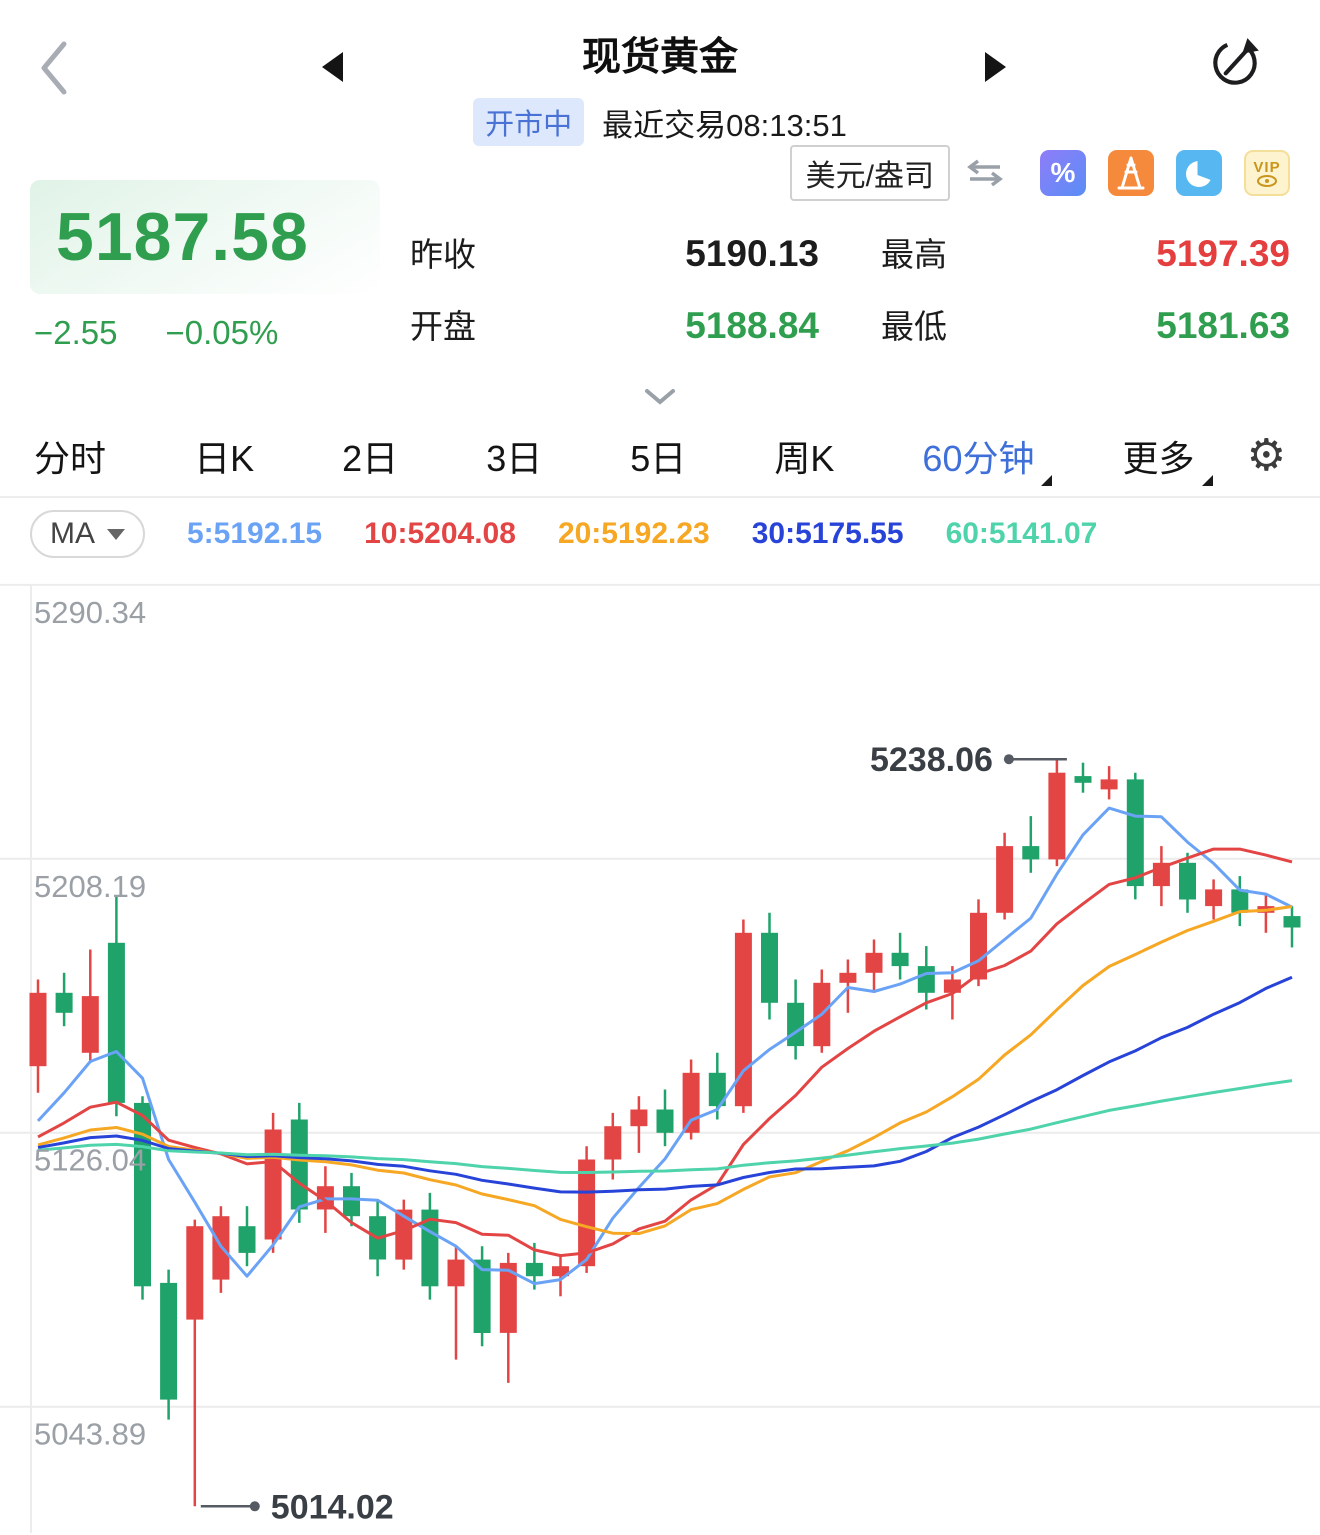 The image size is (1320, 1535). I want to click on stat-value: 5197.39, so click(1223, 253).